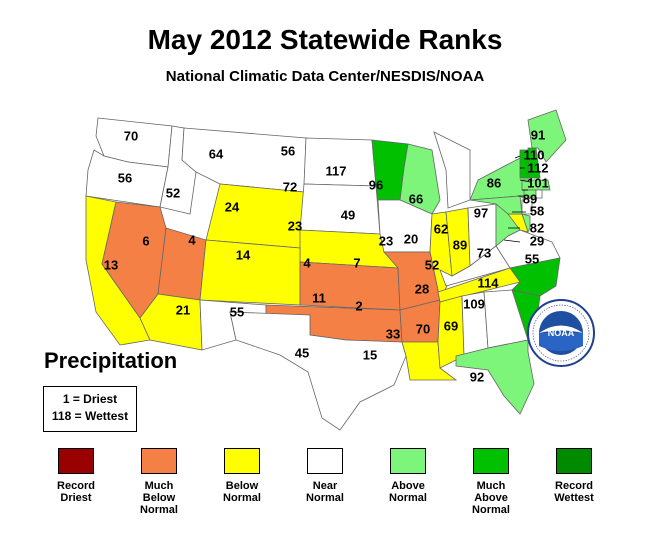  I want to click on legend-item-record-wettest: Record Wettest, so click(574, 476).